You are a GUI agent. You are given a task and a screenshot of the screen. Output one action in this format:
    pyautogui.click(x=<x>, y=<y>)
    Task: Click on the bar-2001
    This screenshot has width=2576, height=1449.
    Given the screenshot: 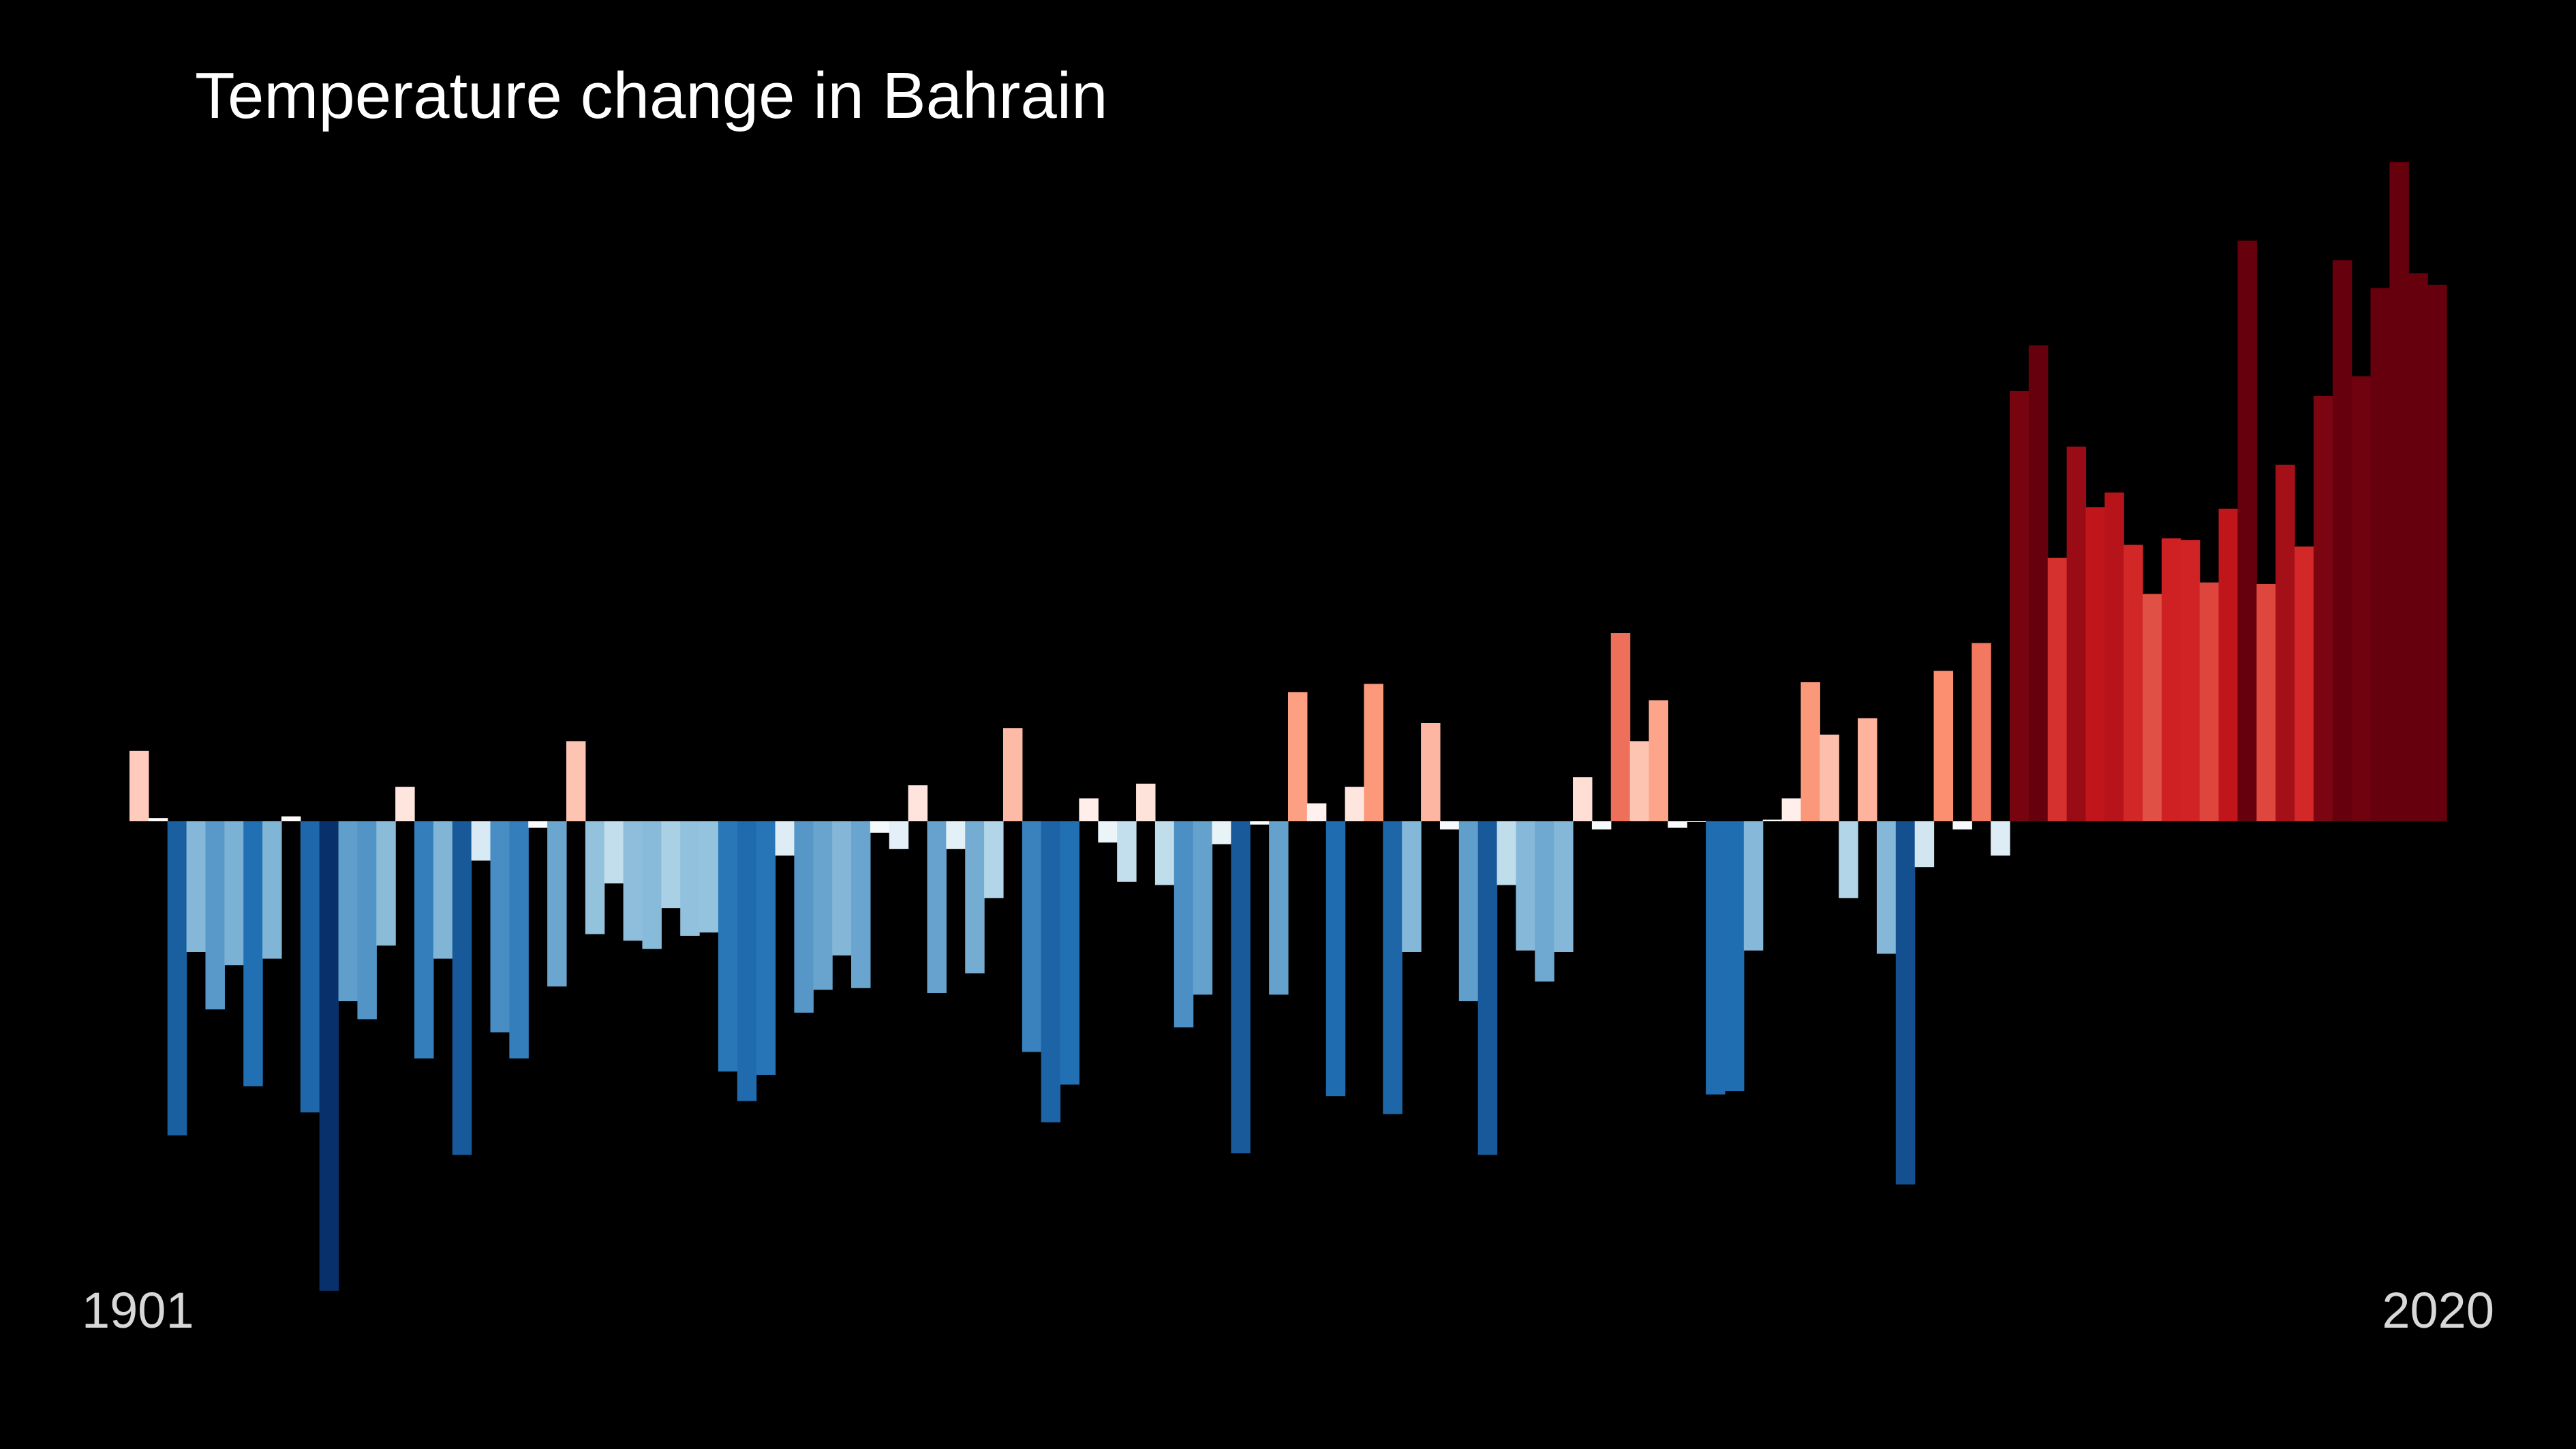 What is the action you would take?
    pyautogui.click(x=2038, y=583)
    